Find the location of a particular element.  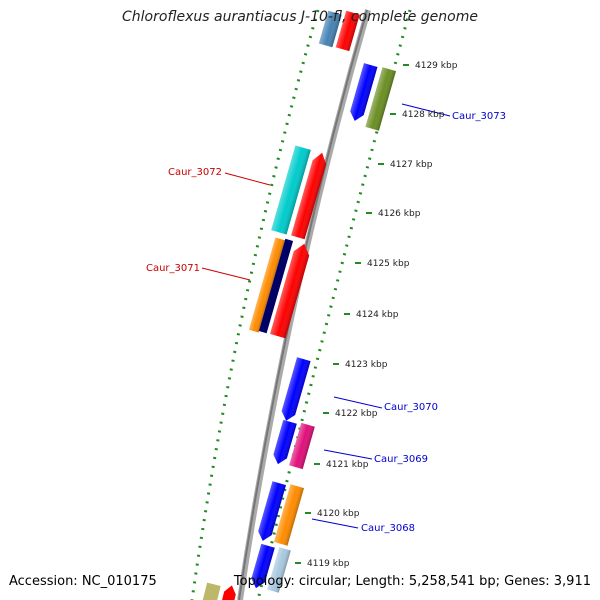

tick-label: 4129 kbp is located at coordinates (436, 66).